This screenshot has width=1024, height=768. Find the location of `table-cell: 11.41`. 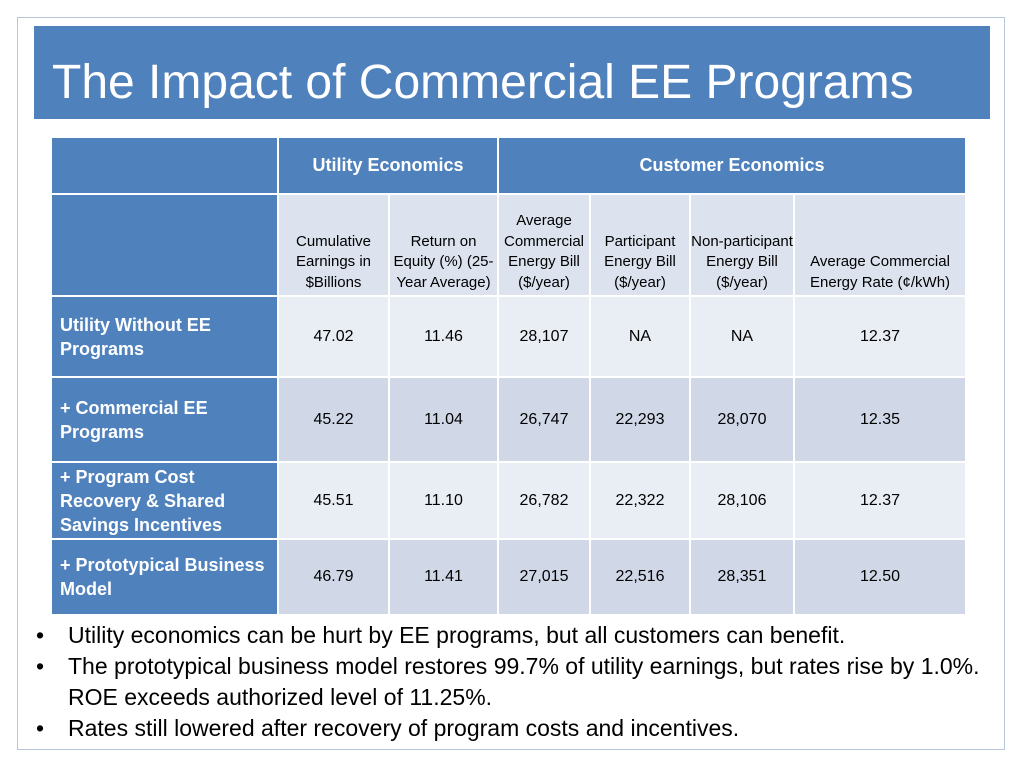

table-cell: 11.41 is located at coordinates (443, 577).